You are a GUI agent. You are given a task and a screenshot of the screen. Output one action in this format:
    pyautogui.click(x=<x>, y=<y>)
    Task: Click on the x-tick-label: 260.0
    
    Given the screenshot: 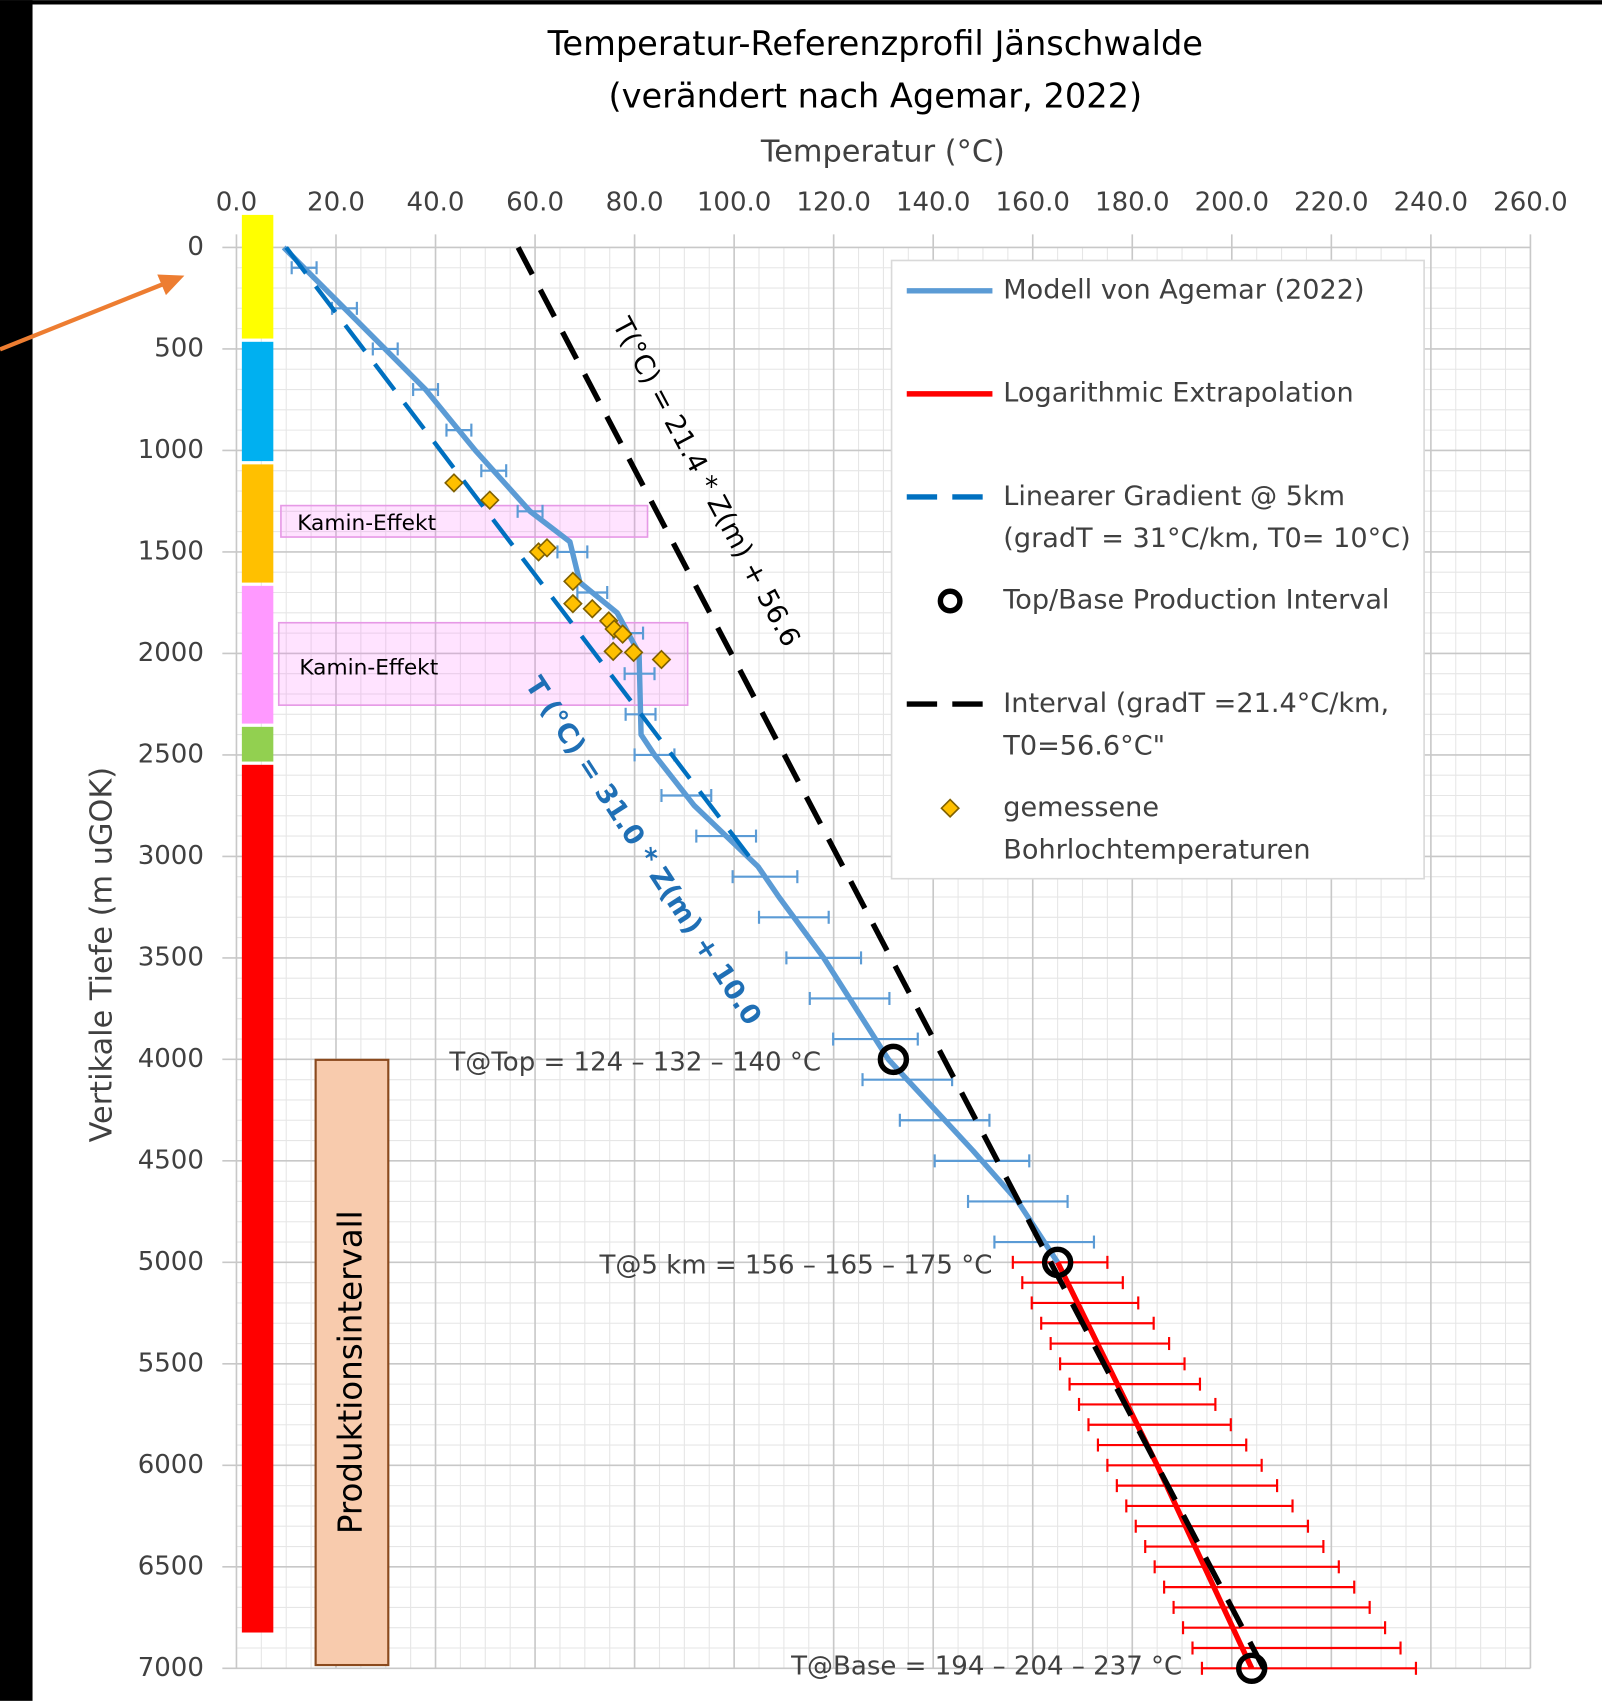 What is the action you would take?
    pyautogui.click(x=1530, y=202)
    